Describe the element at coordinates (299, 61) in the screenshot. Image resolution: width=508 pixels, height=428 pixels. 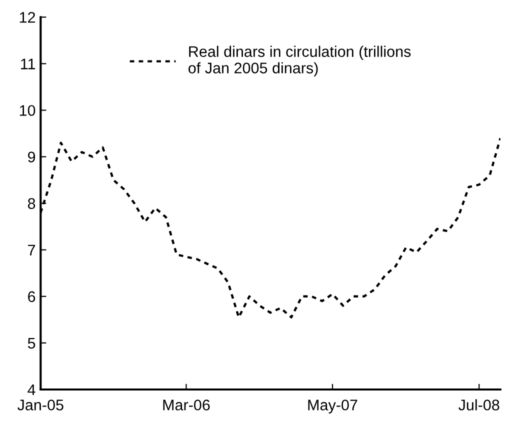
I see `legend-label: Real dinars in circulation (trillions of Jan 2005 dinars)` at that location.